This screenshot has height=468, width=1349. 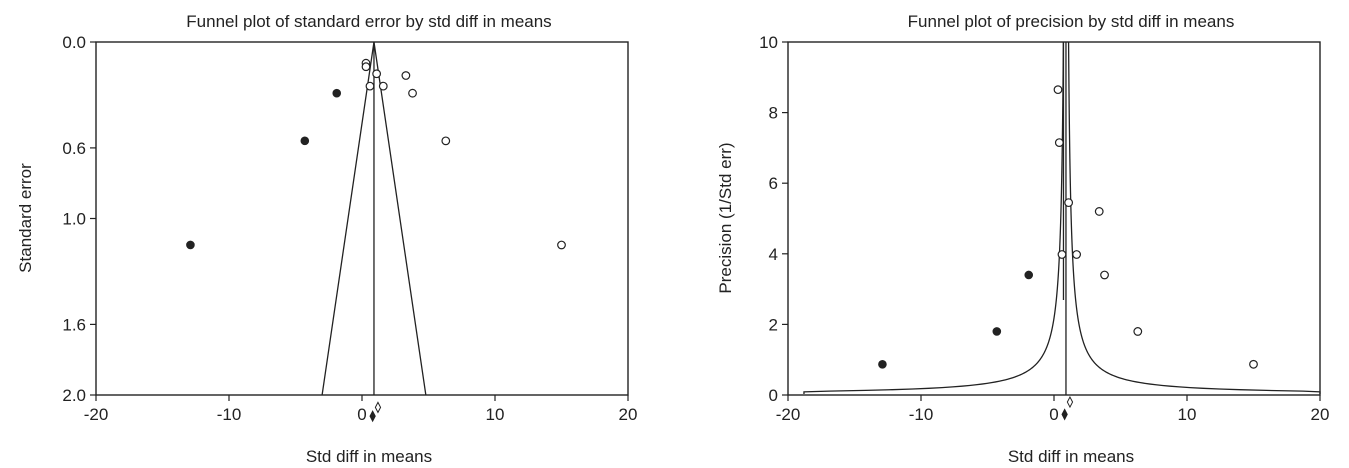 What do you see at coordinates (495, 414) in the screenshot?
I see `left-x-tick-label: 10` at bounding box center [495, 414].